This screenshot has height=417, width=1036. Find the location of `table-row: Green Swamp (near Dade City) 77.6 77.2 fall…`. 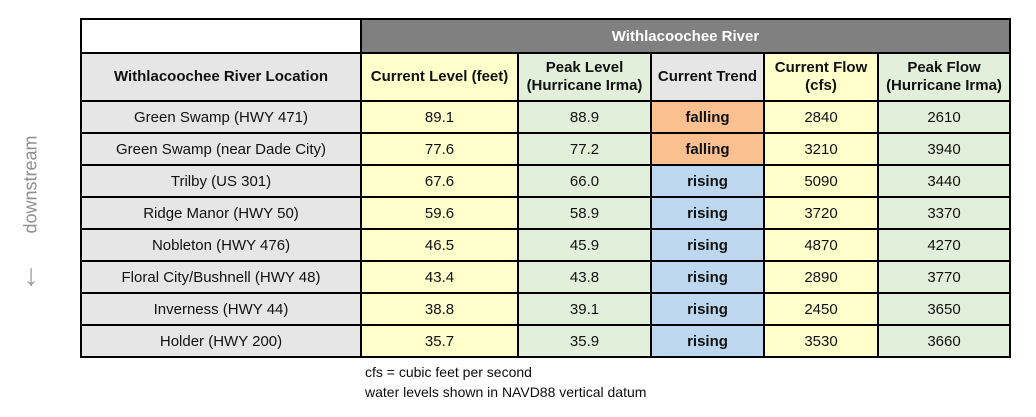

table-row: Green Swamp (near Dade City) 77.6 77.2 fall… is located at coordinates (545, 149).